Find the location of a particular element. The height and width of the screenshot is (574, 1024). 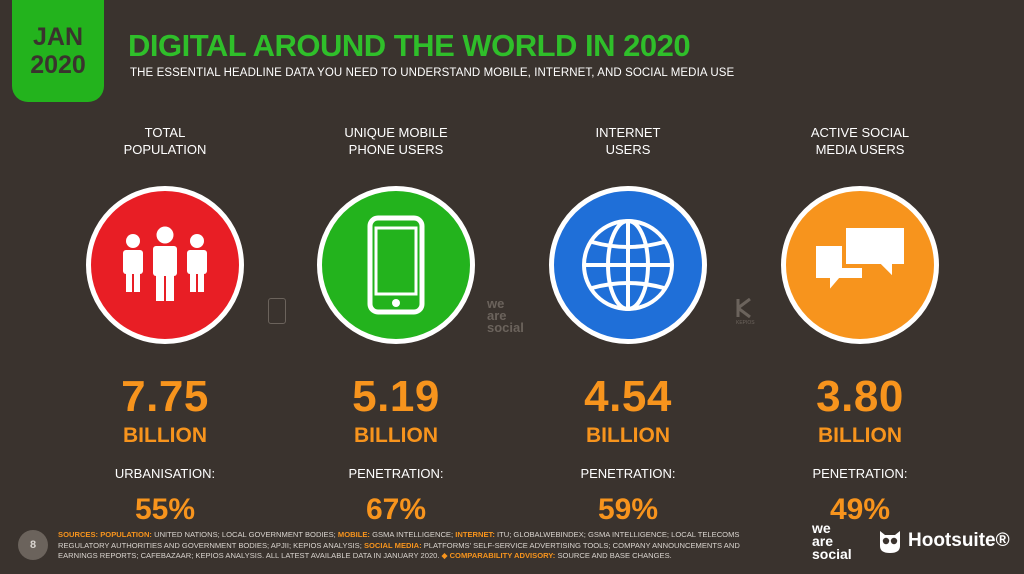

chat-bubbles-icon is located at coordinates (860, 265).